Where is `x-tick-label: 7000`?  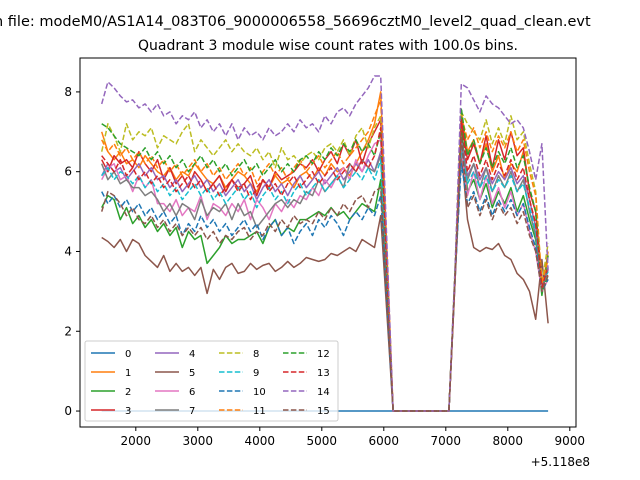
x-tick-label: 7000 is located at coordinates (446, 441).